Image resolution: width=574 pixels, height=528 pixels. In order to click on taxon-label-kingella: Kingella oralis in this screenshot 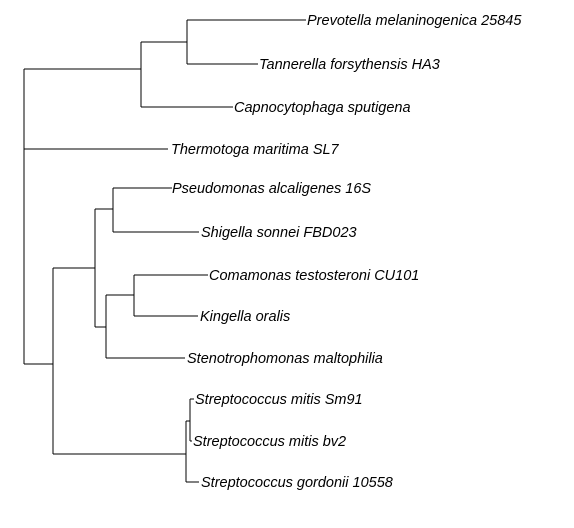, I will do `click(245, 317)`.